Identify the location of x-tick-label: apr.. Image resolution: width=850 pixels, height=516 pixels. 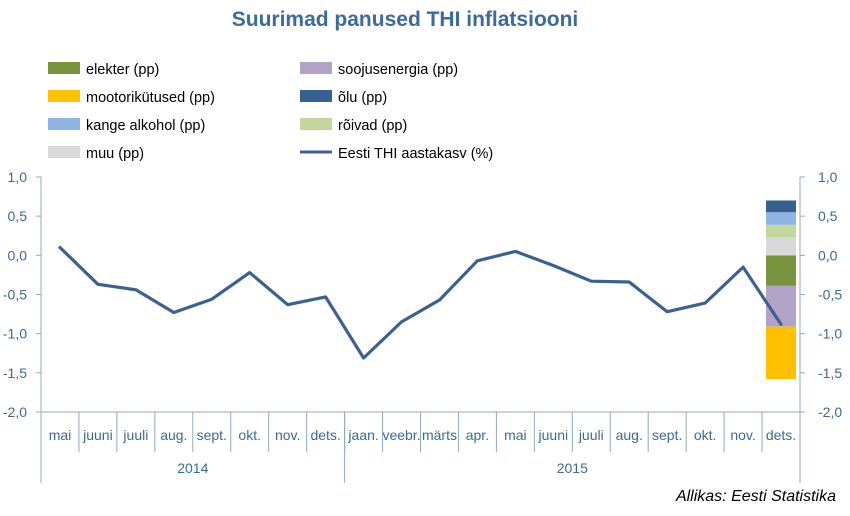
(477, 435).